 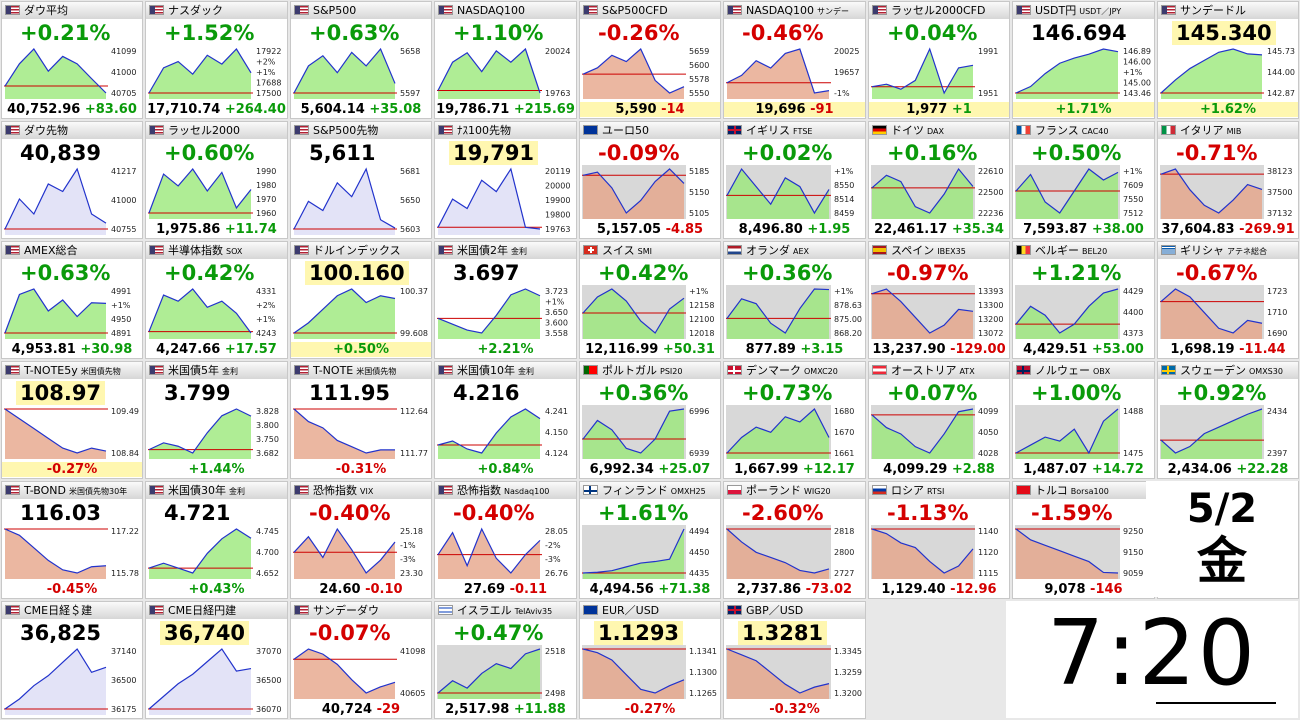 What do you see at coordinates (699, 51) in the screenshot?
I see `axis-label: 5659` at bounding box center [699, 51].